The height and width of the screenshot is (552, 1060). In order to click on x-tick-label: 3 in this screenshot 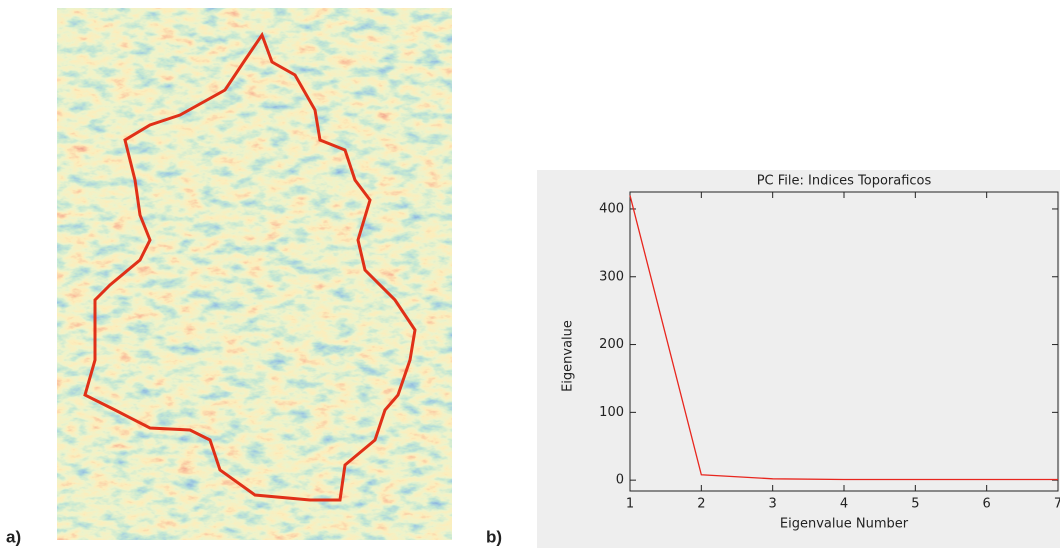, I will do `click(773, 504)`.